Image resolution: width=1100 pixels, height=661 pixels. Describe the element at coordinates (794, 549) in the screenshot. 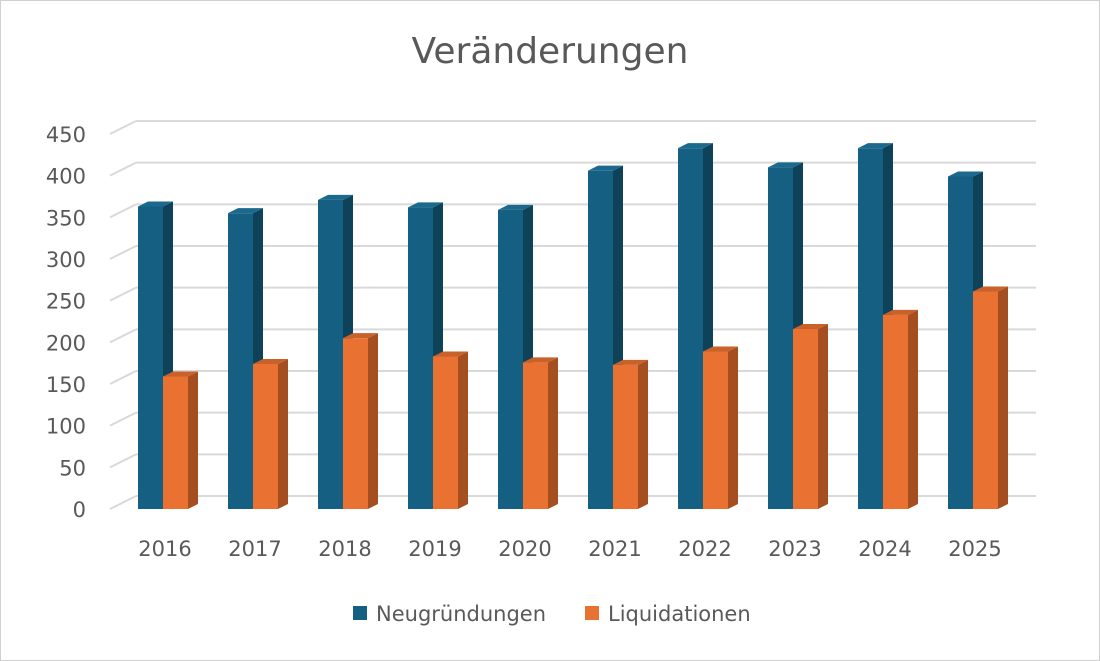

I see `x-tick-label-2023: 2023` at that location.